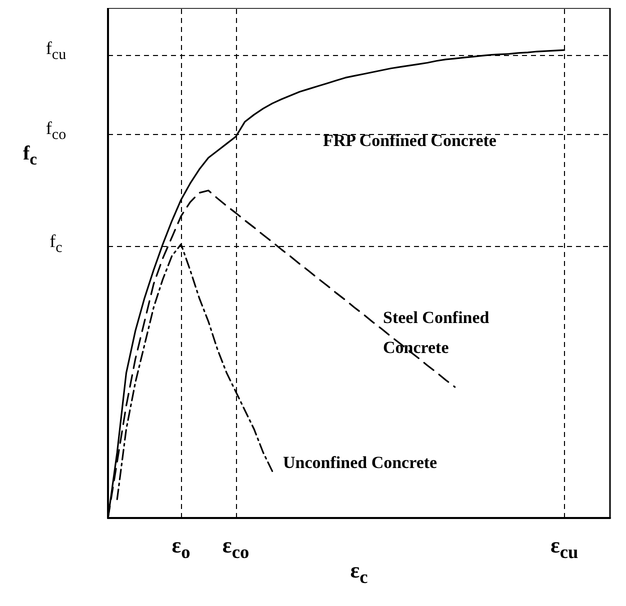 The width and height of the screenshot is (626, 606). Describe the element at coordinates (410, 141) in the screenshot. I see `annotation: FRP Confined Concrete` at that location.